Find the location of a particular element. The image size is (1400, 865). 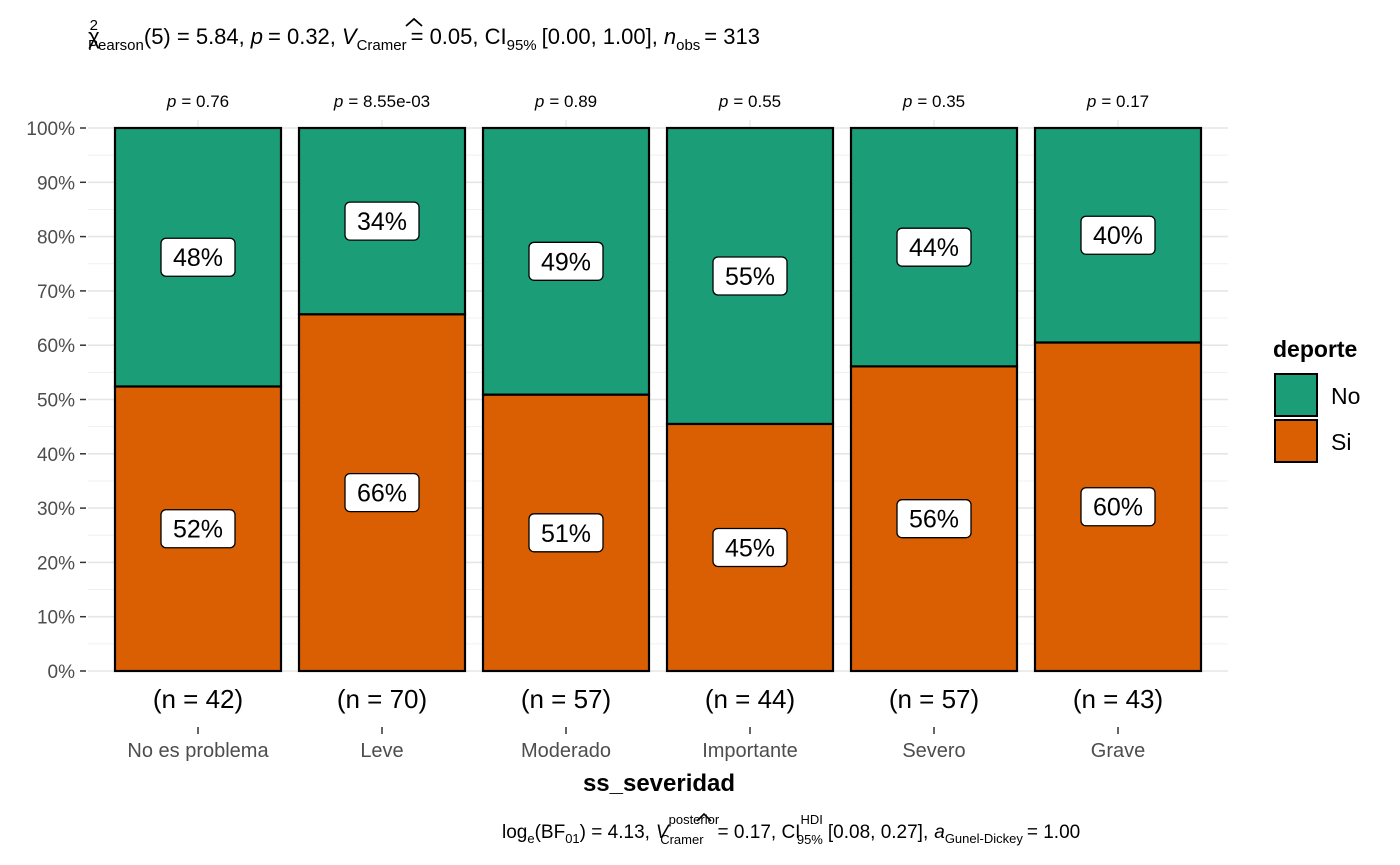

p-value-label: p = 0.76 is located at coordinates (197, 101).